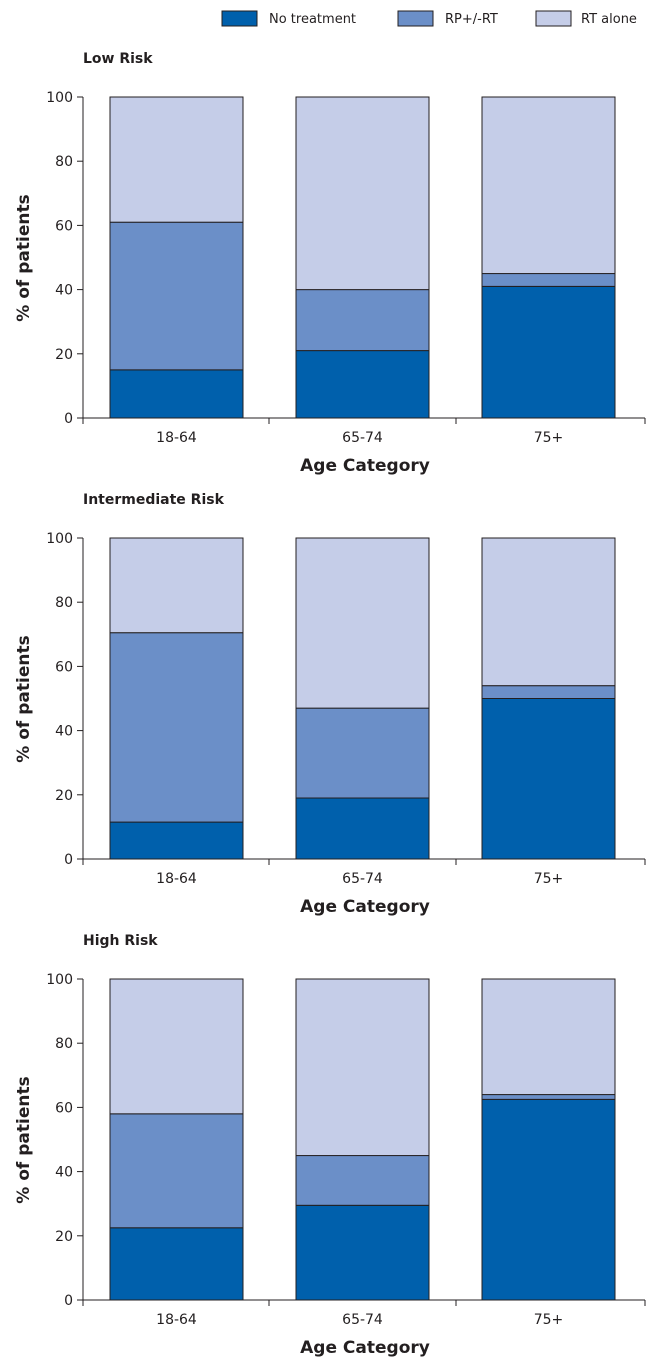 Image resolution: width=652 pixels, height=1358 pixels. Describe the element at coordinates (154, 500) in the screenshot. I see `panel-title: Intermediate Risk` at that location.